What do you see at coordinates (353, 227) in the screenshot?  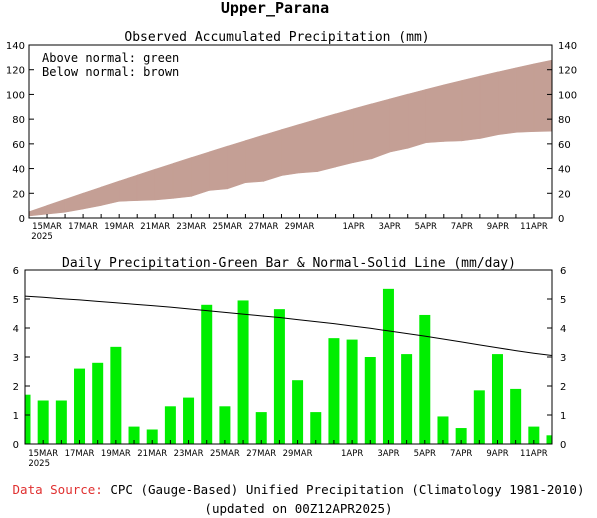 I see `accumulated-xtick-label: 1APR` at bounding box center [353, 227].